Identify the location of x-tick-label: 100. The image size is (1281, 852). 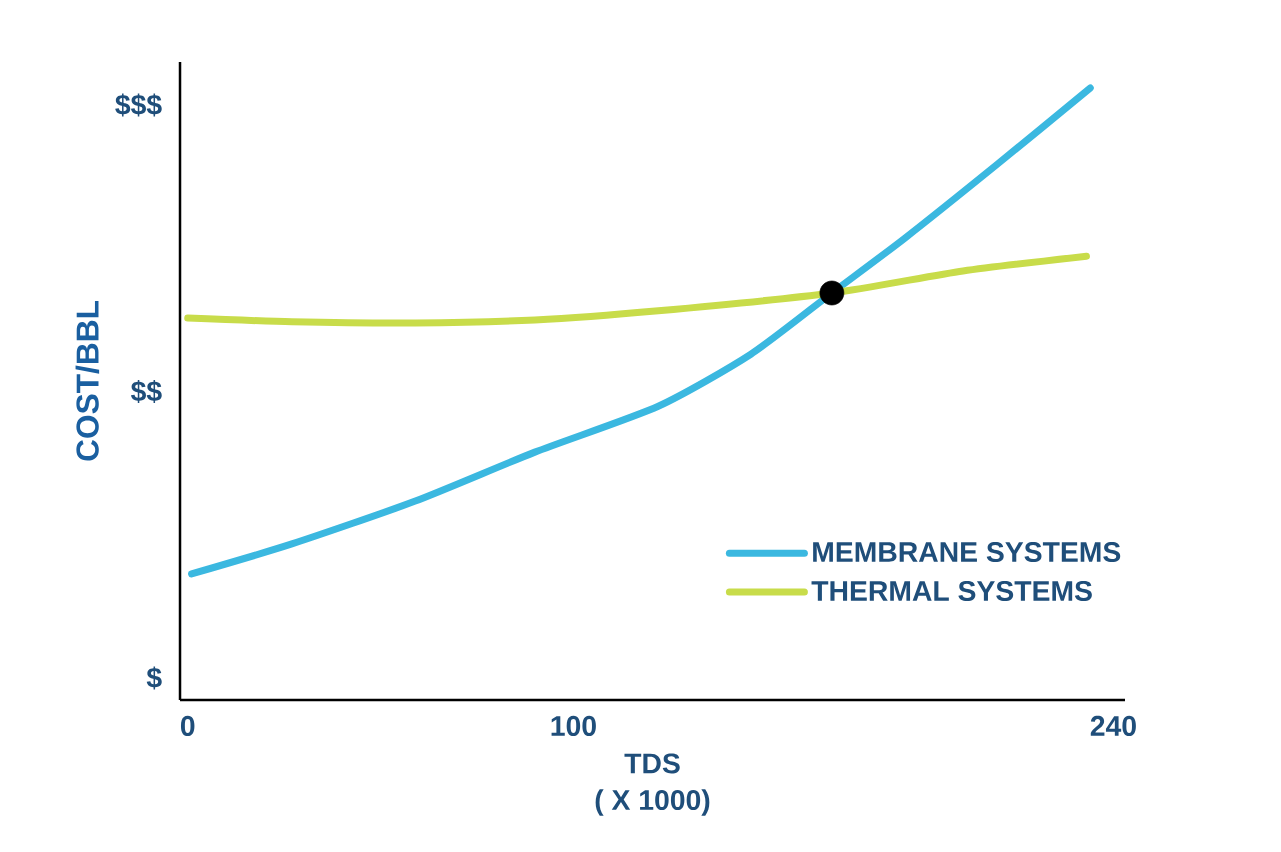
(573, 725).